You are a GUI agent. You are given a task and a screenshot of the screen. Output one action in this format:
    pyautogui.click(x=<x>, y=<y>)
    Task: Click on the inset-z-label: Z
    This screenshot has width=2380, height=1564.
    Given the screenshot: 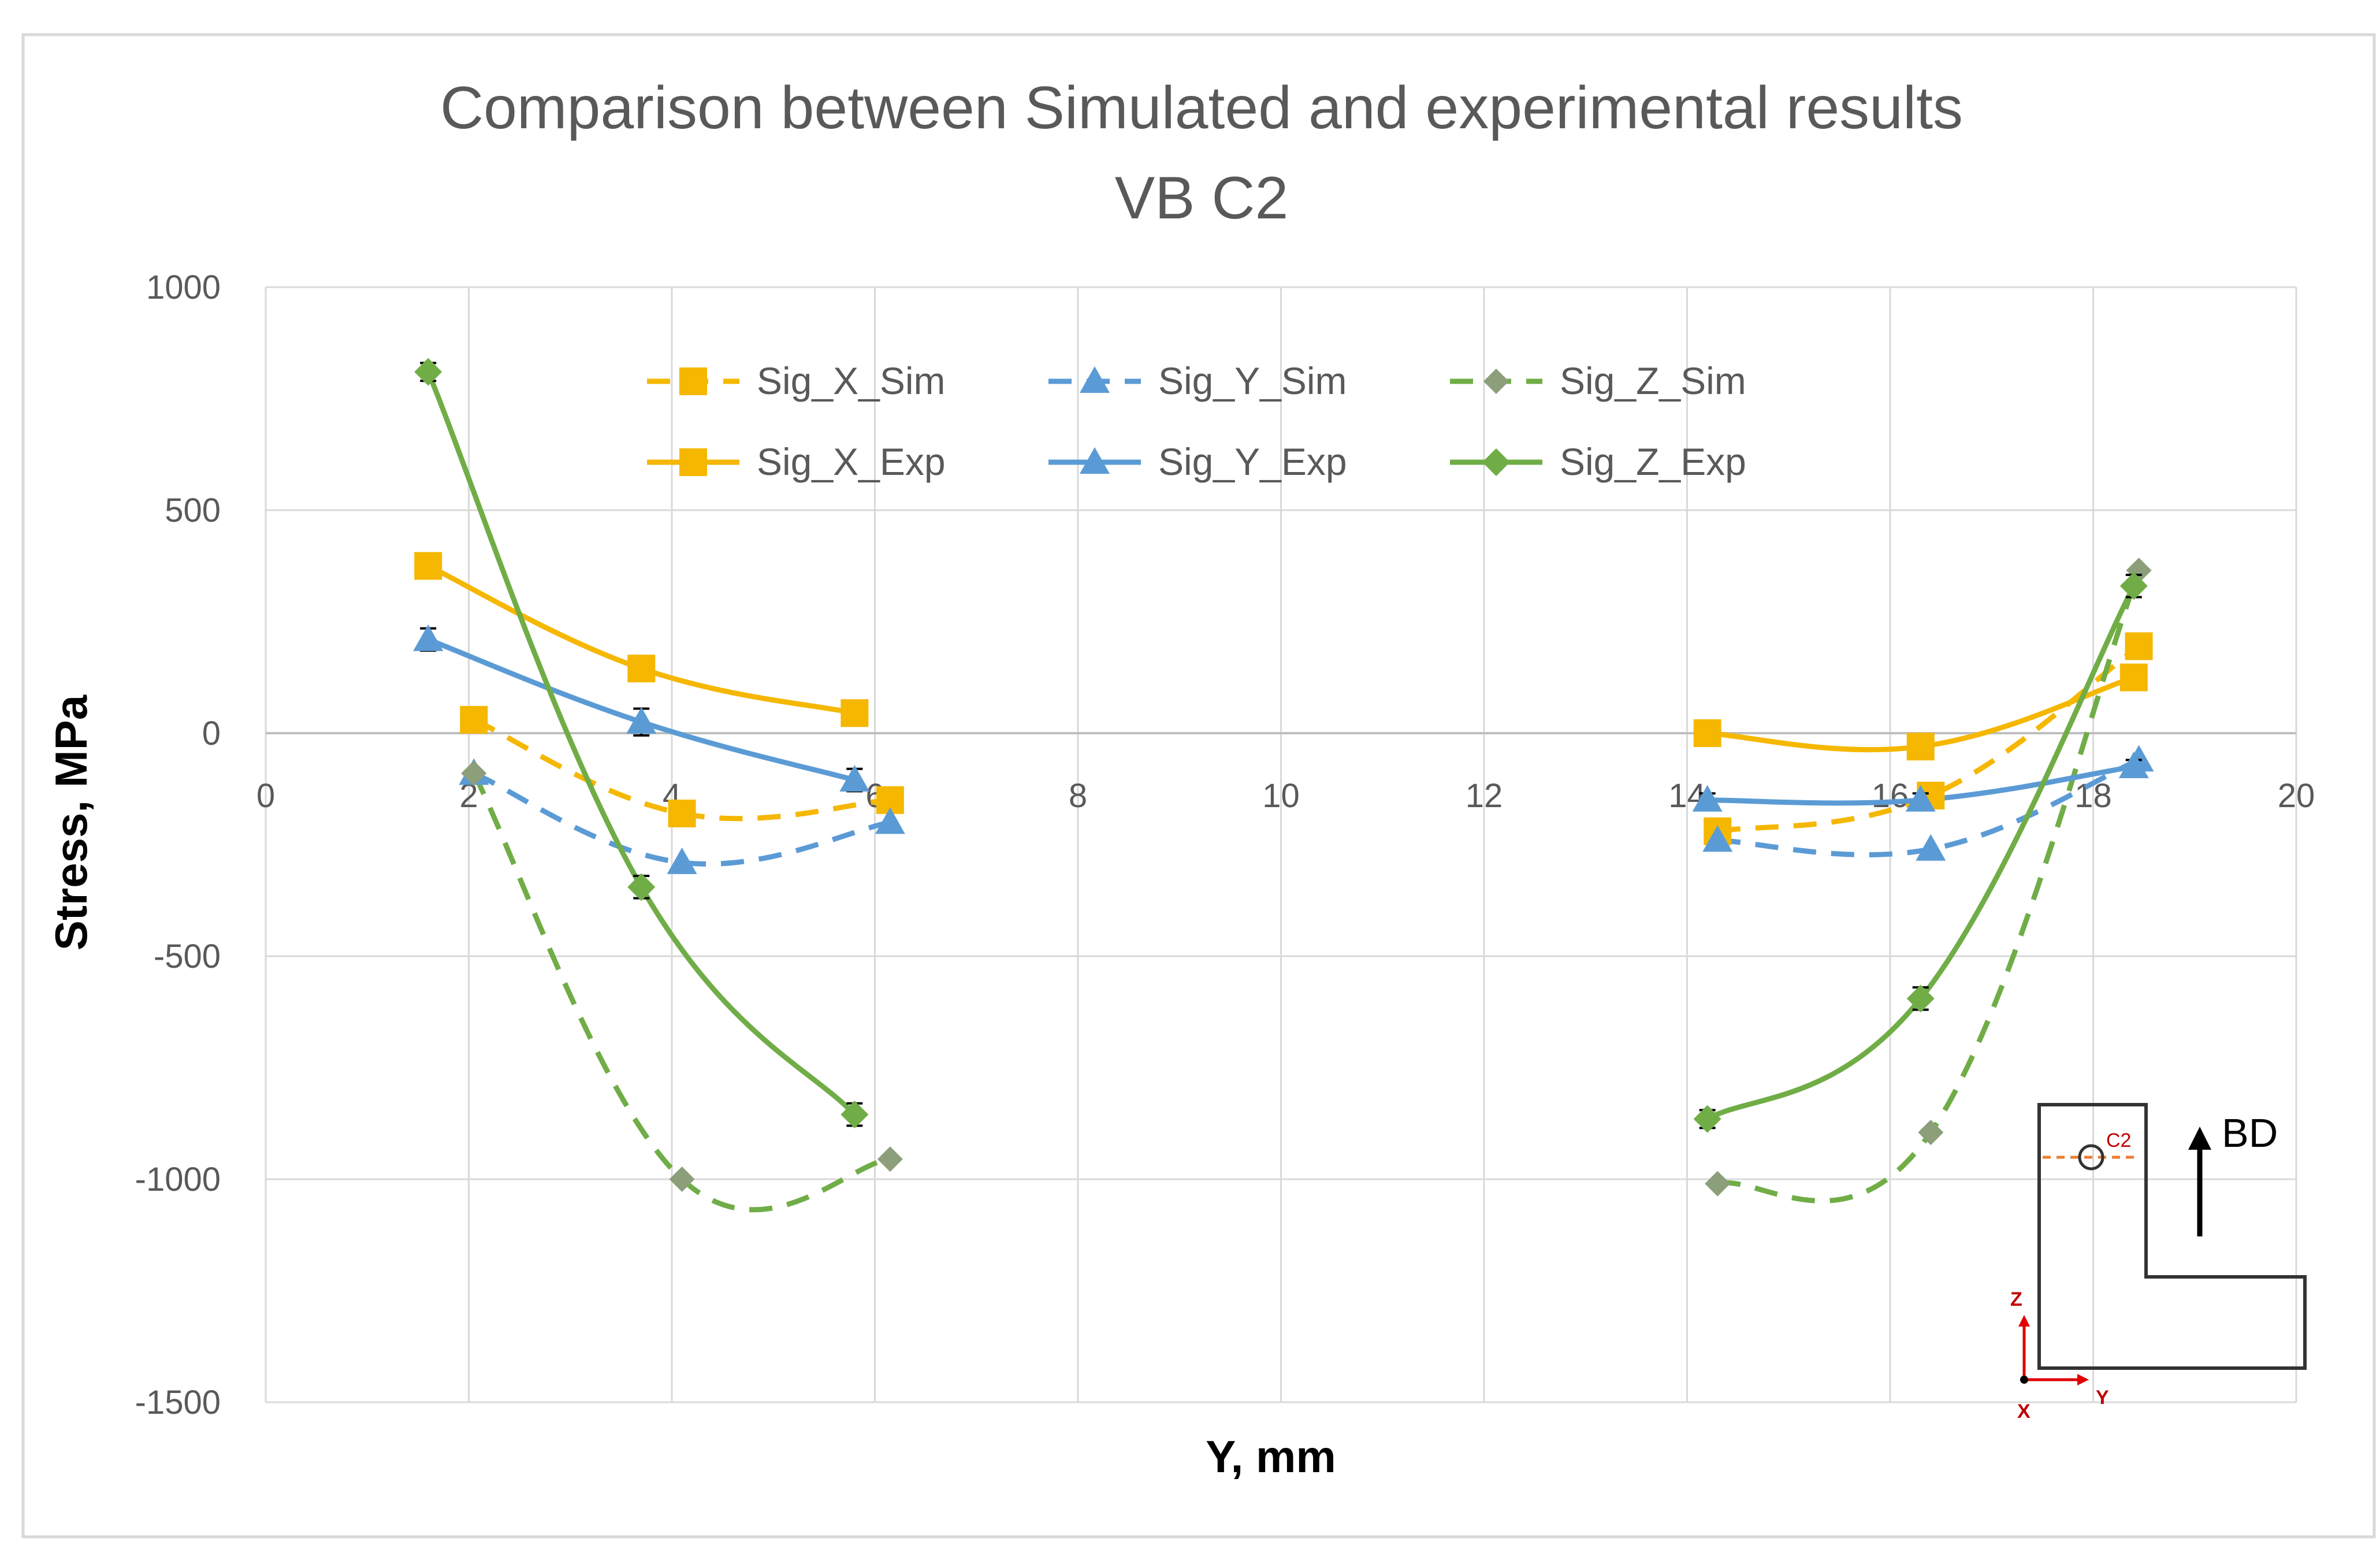 What is the action you would take?
    pyautogui.click(x=2016, y=1299)
    